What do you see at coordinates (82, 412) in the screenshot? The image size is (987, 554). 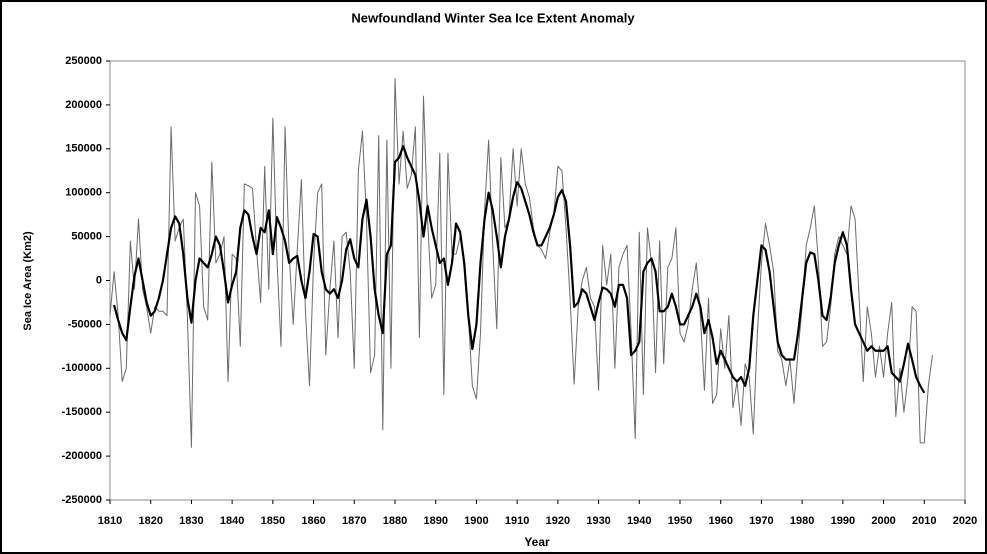 I see `y-tick-label: -150000` at bounding box center [82, 412].